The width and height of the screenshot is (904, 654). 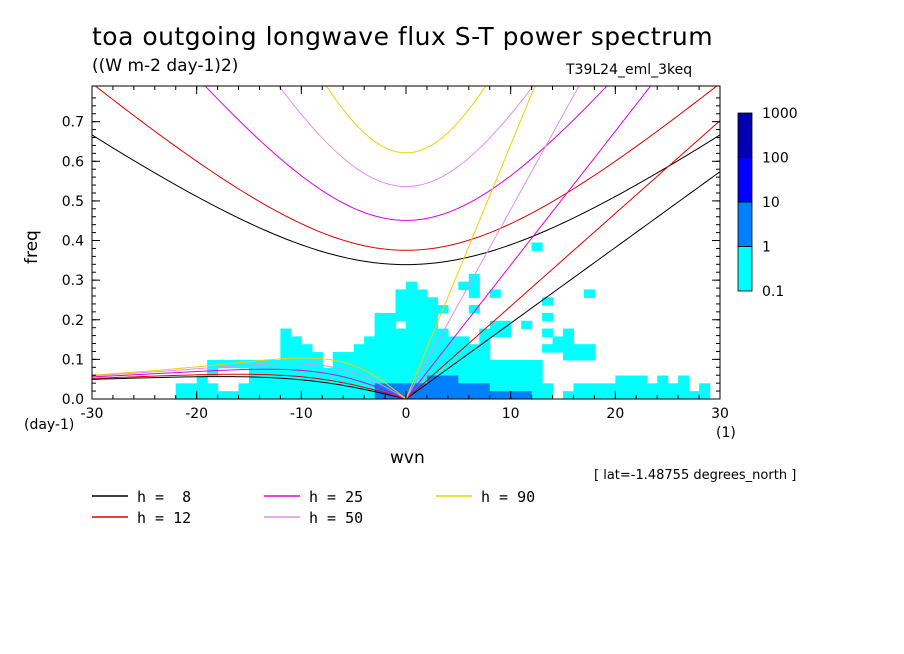 What do you see at coordinates (196, 414) in the screenshot?
I see `x-tick-label: -20` at bounding box center [196, 414].